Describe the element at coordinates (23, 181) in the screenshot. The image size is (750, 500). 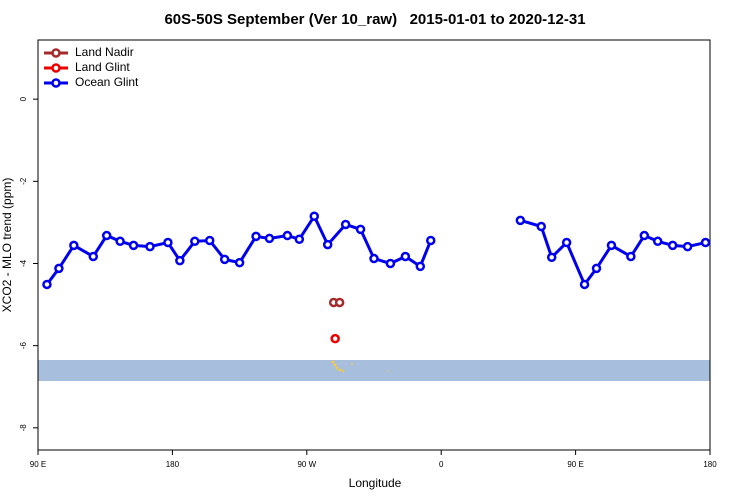
I see `y-tick-label: -2` at that location.